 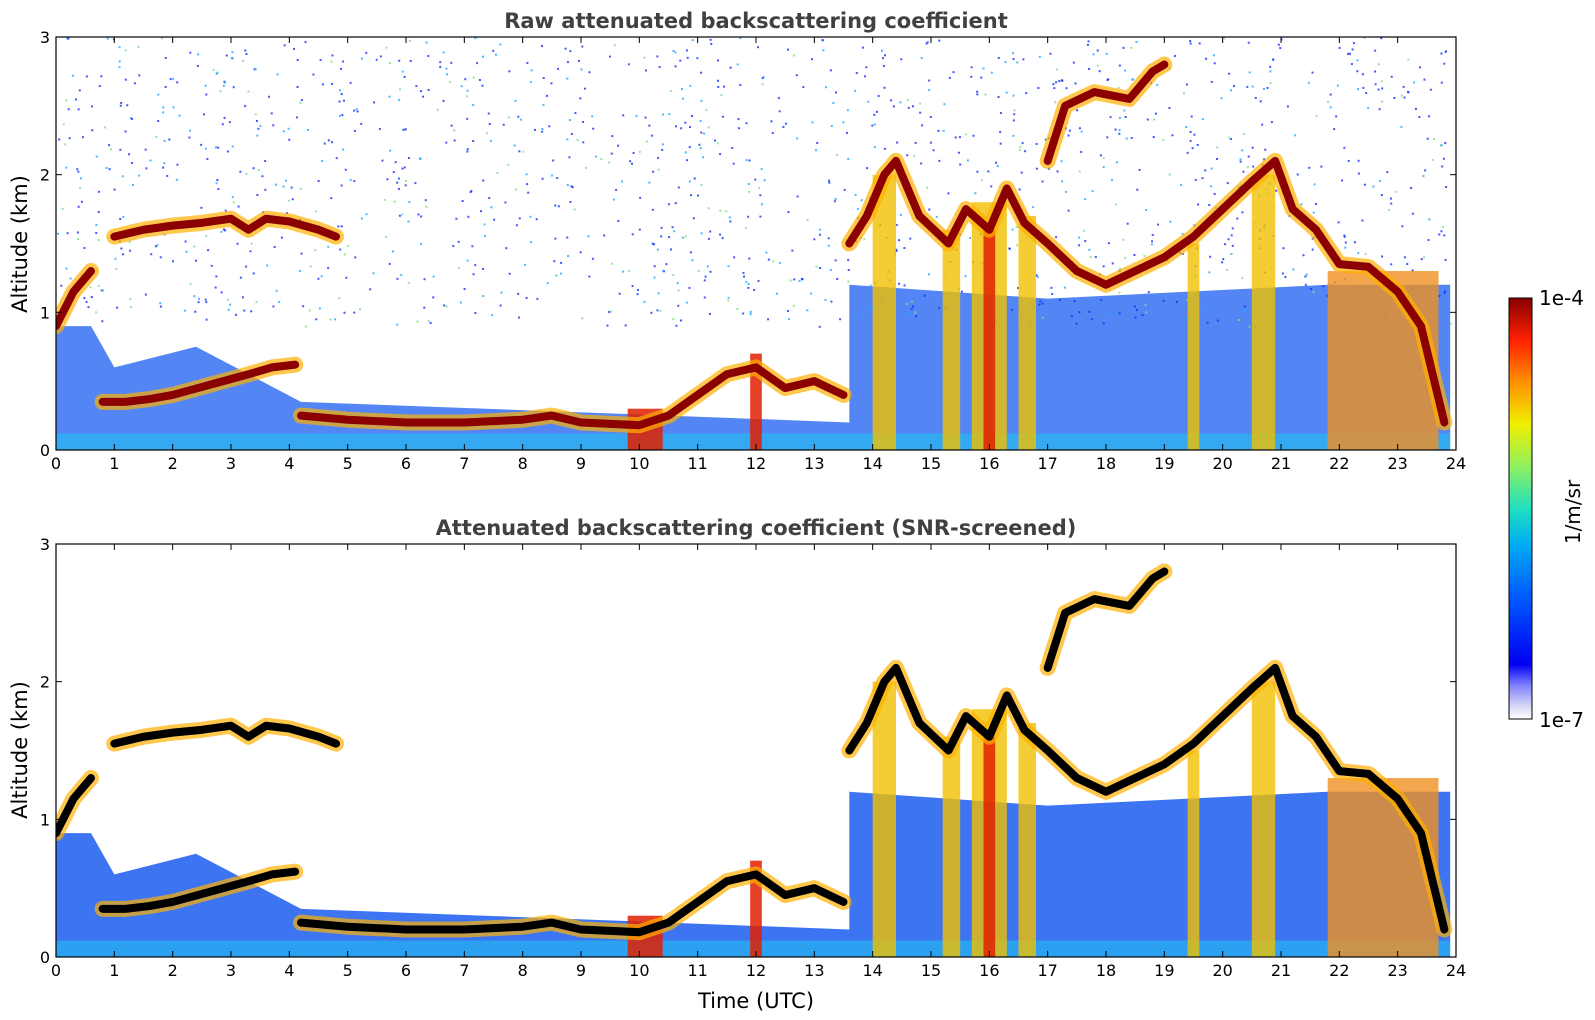 I want to click on colorbar: 1e-4 1e-7 1/m/sr, so click(x=1546, y=509).